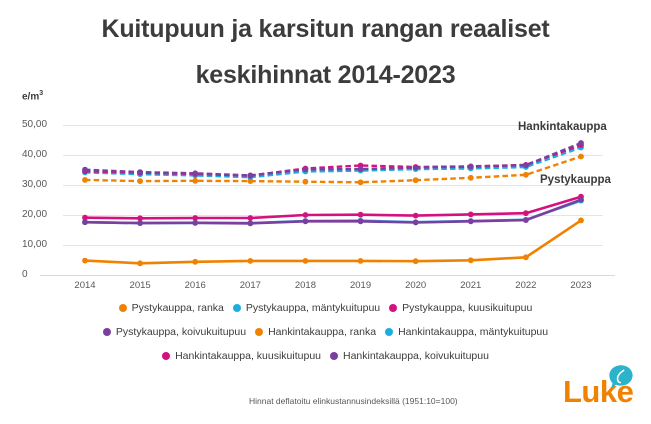 Image resolution: width=651 pixels, height=424 pixels. I want to click on legend-label: Hankintakauppa, koivukuitupuu, so click(416, 356).